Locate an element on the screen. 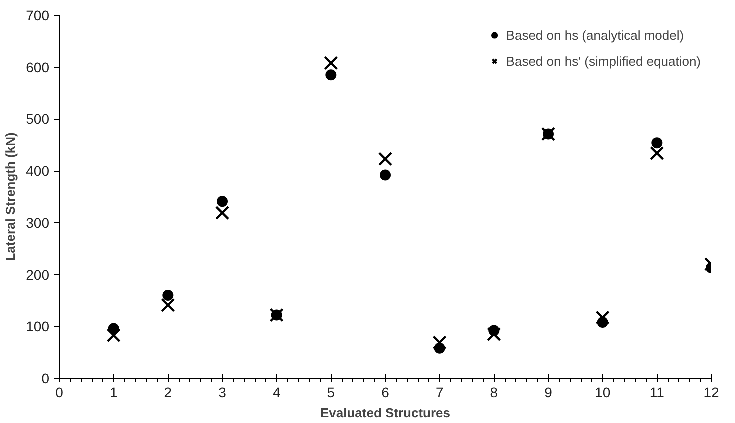 This screenshot has width=735, height=423. x-tick-label: 8 is located at coordinates (494, 392).